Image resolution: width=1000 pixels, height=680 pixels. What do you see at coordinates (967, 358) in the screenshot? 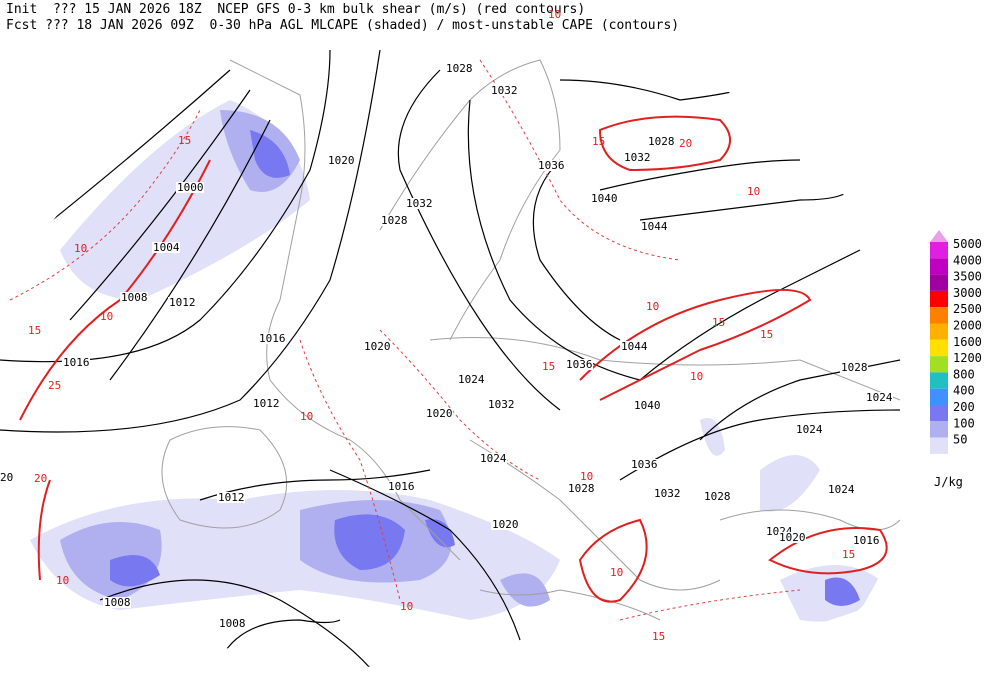
I see `legend-label: 1200` at bounding box center [967, 358].